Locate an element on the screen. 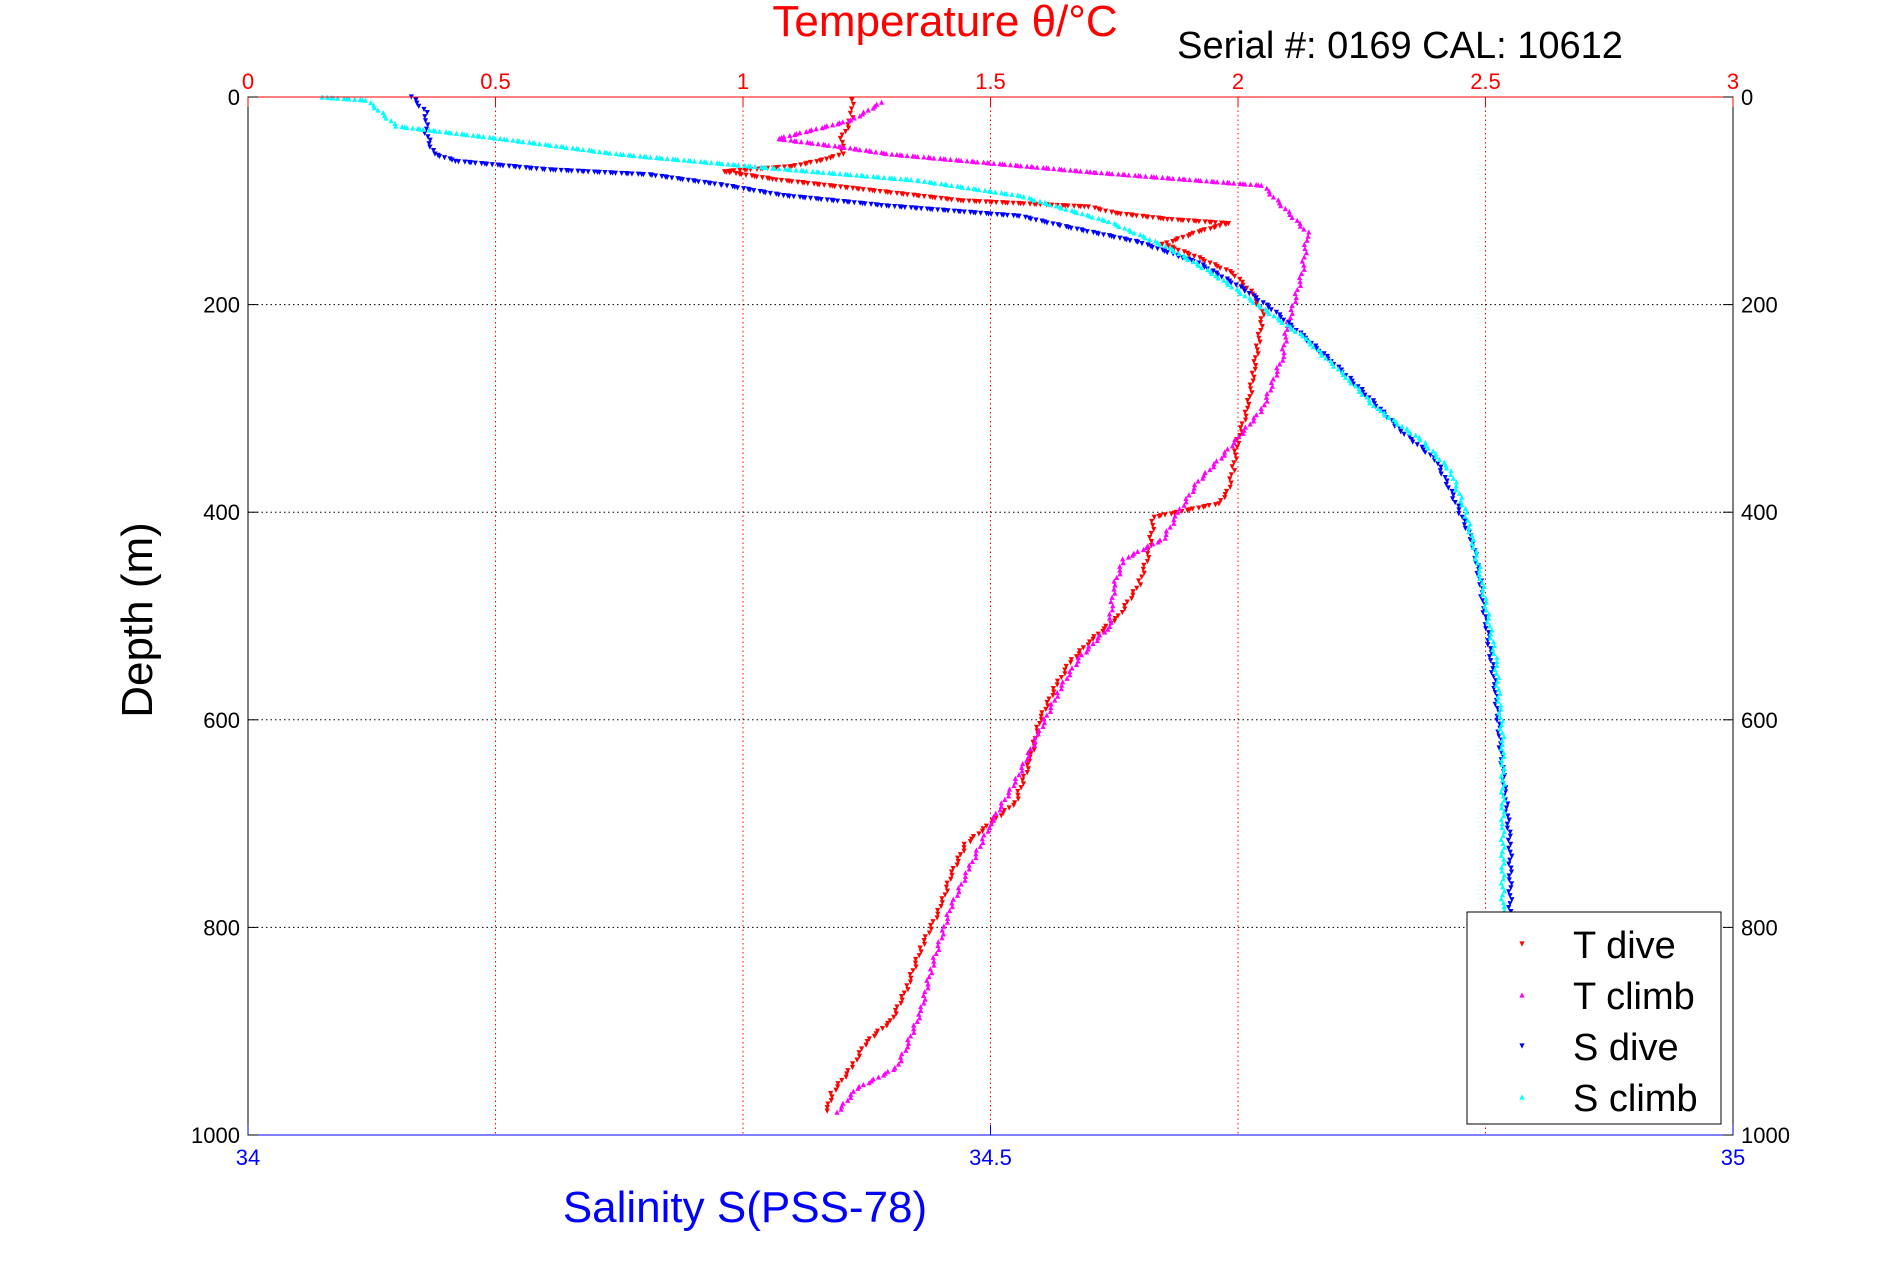 The image size is (1891, 1262). depth-tick-label-left: 200 is located at coordinates (221, 305).